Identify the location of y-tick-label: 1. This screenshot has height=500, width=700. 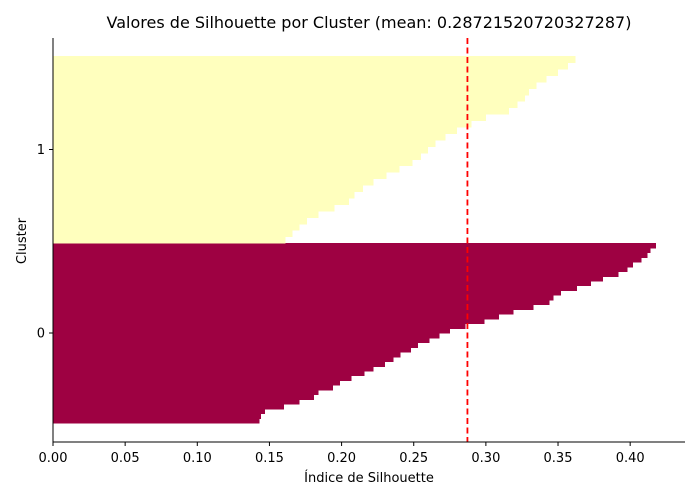
(41, 150).